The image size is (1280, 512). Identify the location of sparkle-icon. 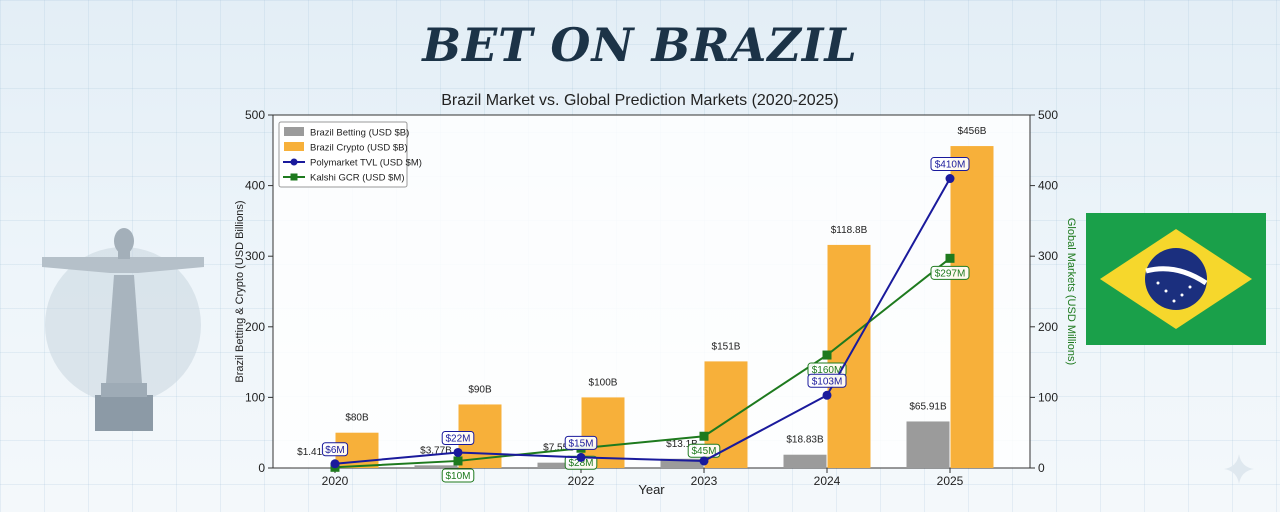
(1239, 469).